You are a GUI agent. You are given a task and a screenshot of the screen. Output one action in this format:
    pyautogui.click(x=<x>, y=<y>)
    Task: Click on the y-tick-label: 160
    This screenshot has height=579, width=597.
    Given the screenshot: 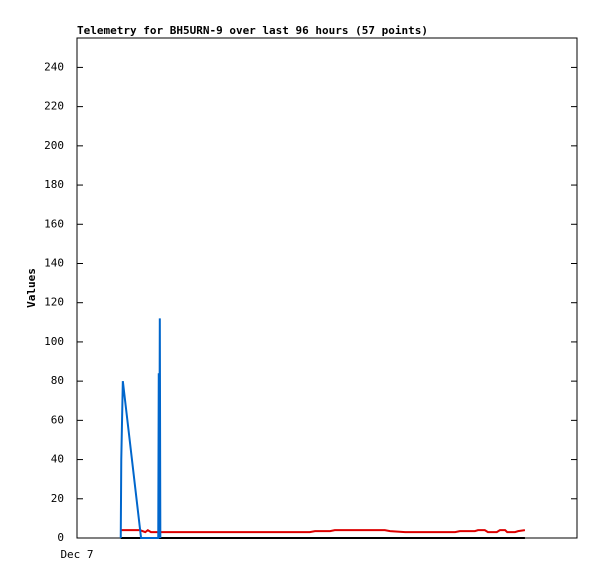 What is the action you would take?
    pyautogui.click(x=54, y=223)
    